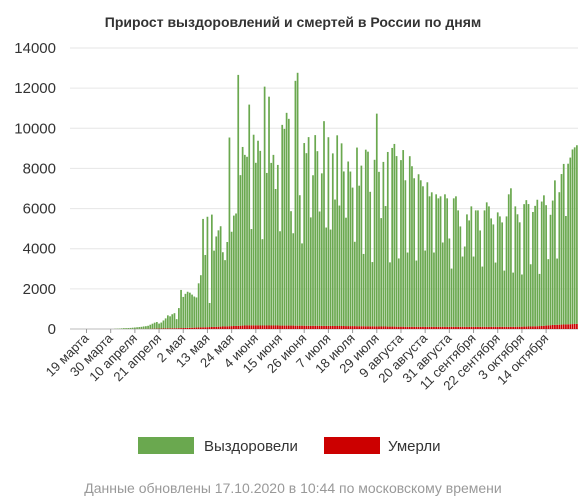  Describe the element at coordinates (414, 446) in the screenshot. I see `legend-label: Умерли` at that location.